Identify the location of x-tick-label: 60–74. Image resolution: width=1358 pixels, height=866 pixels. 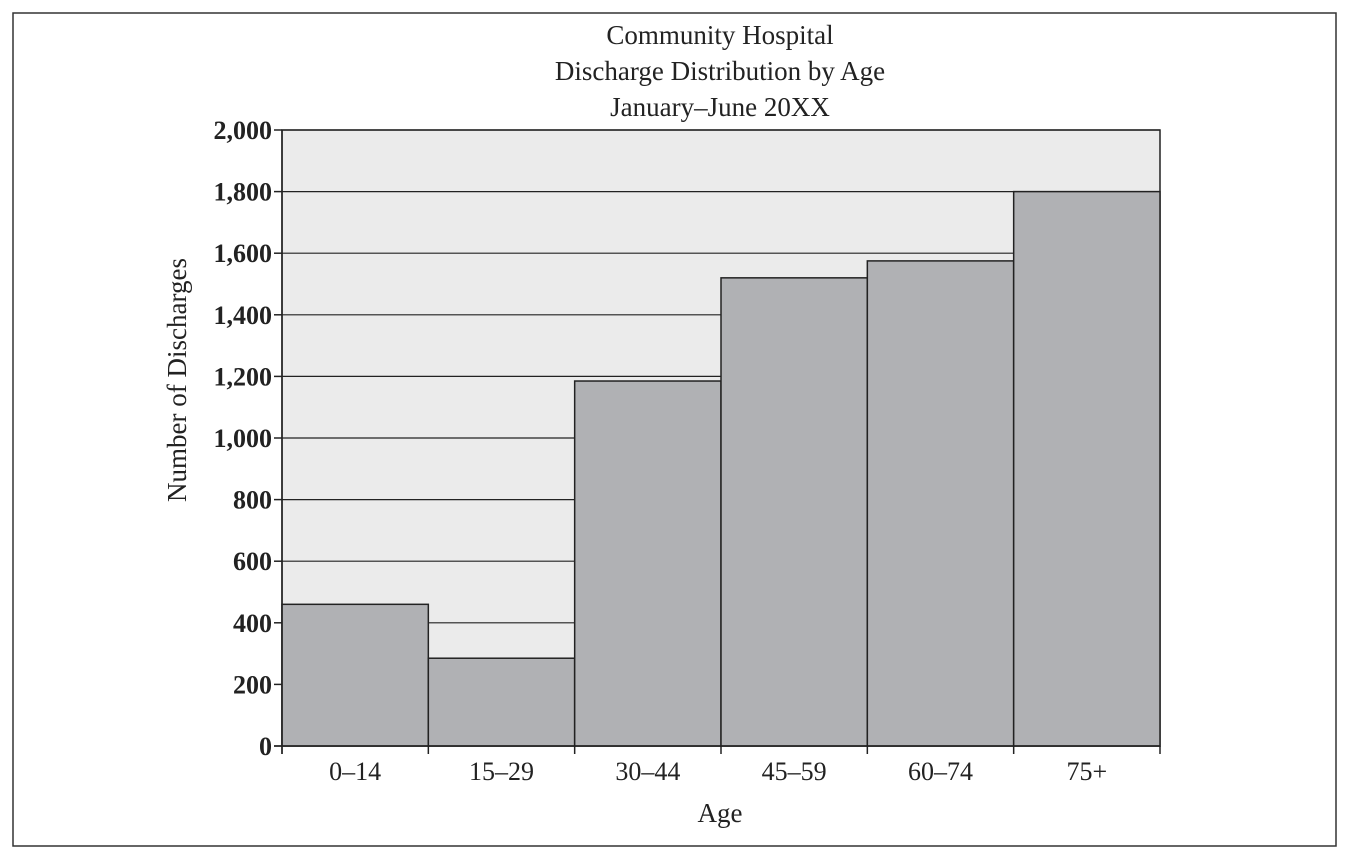
(940, 771).